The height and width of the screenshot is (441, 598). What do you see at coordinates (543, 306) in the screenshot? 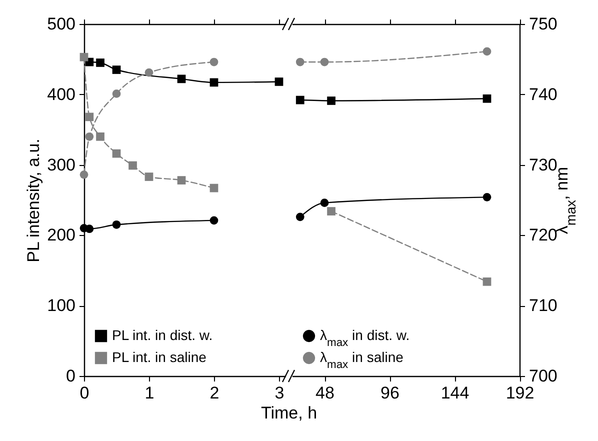
I see `y2-tick-label: 710` at bounding box center [543, 306].